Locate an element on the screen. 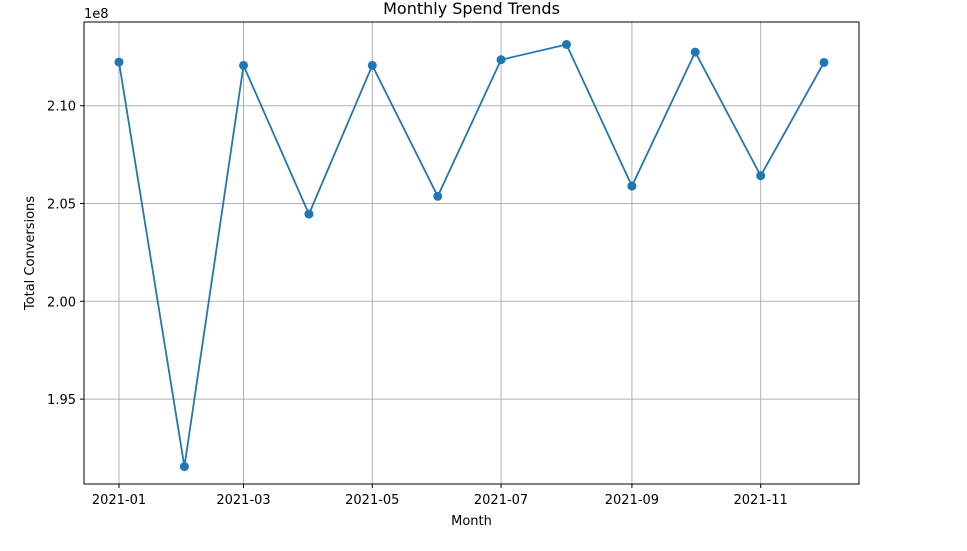 The width and height of the screenshot is (967, 551). y-axis: 1.95 2.00 2.05 2.10 is located at coordinates (65, 254).